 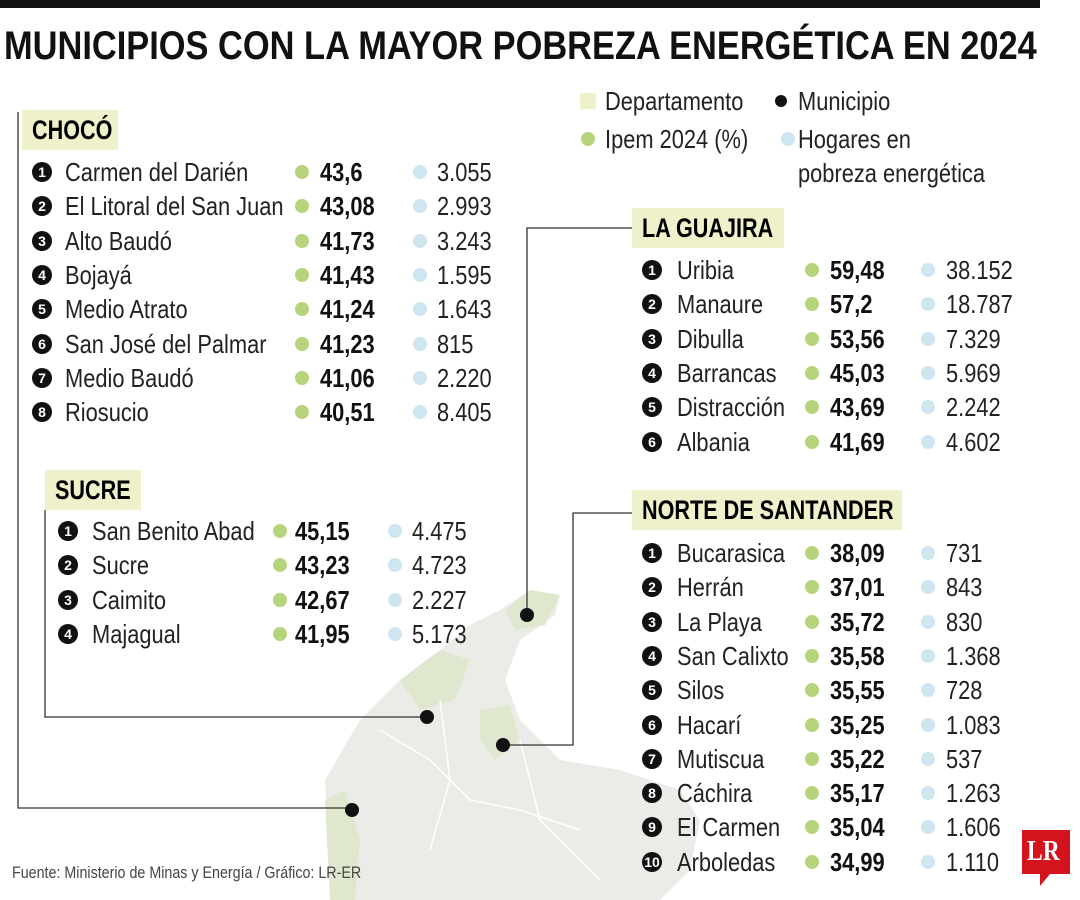 What do you see at coordinates (973, 861) in the screenshot?
I see `hogares-value: 1.110` at bounding box center [973, 861].